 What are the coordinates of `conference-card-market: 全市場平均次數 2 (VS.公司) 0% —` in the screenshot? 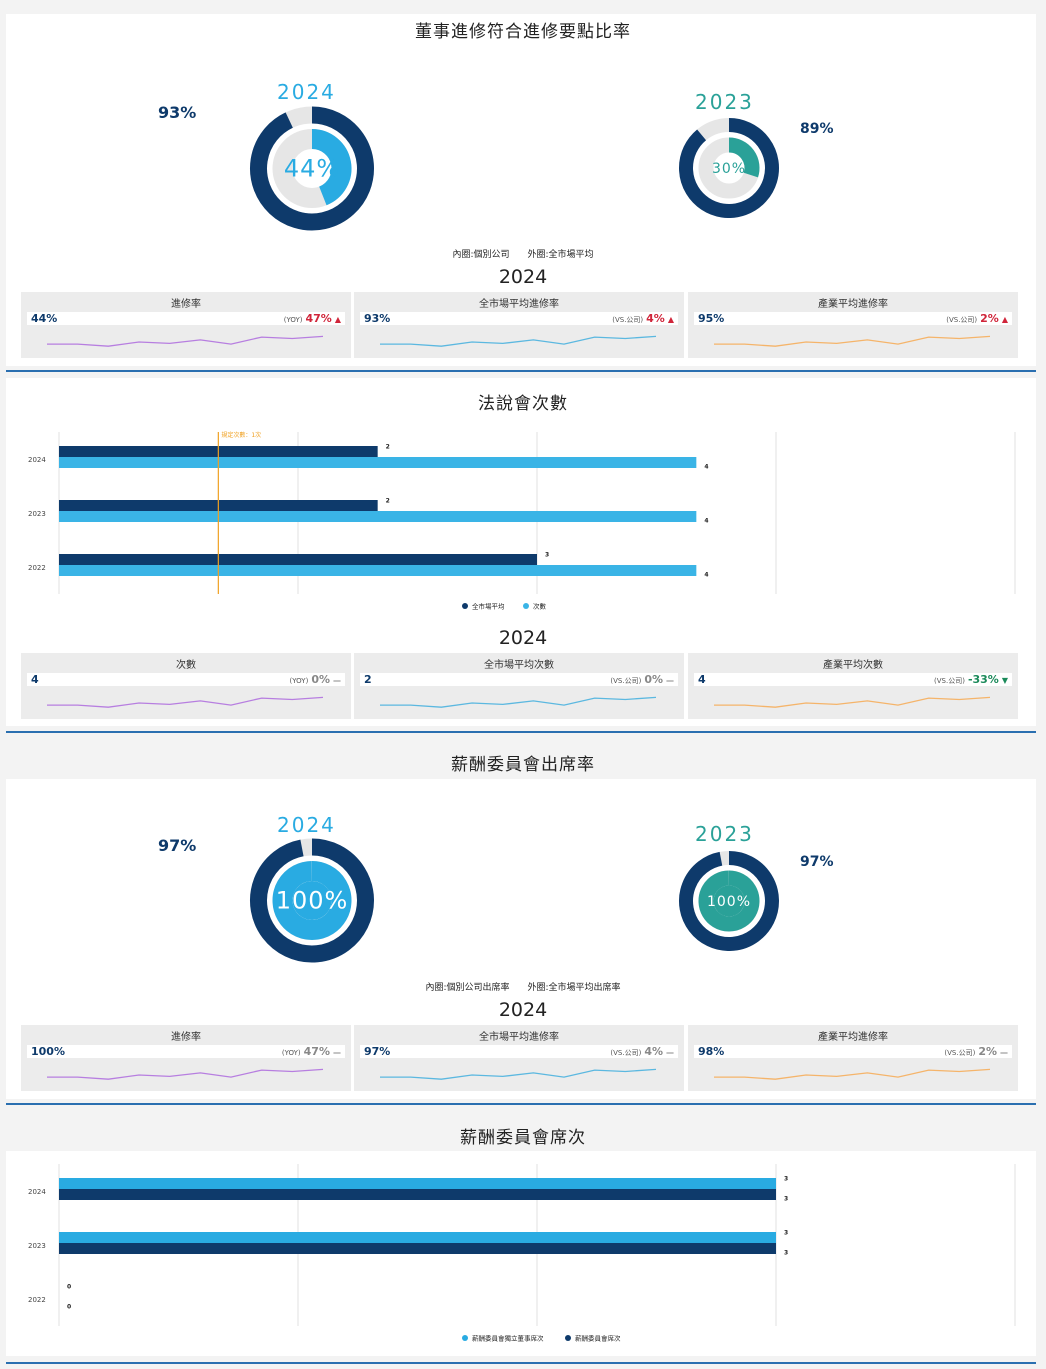 It's located at (519, 686).